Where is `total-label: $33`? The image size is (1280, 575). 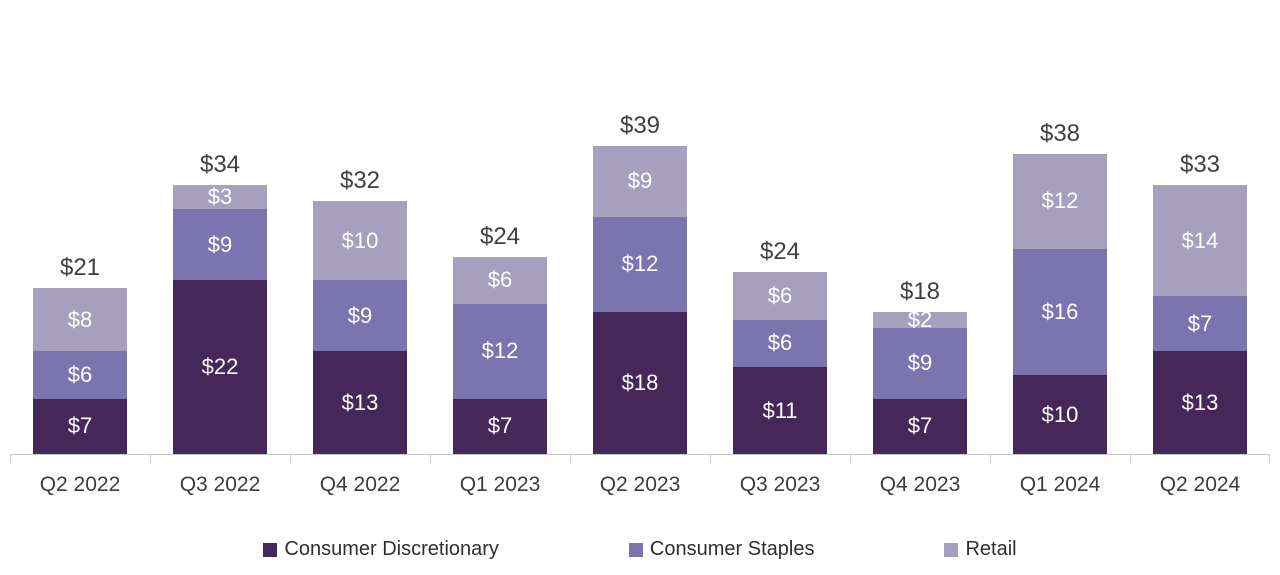
total-label: $33 is located at coordinates (1200, 165).